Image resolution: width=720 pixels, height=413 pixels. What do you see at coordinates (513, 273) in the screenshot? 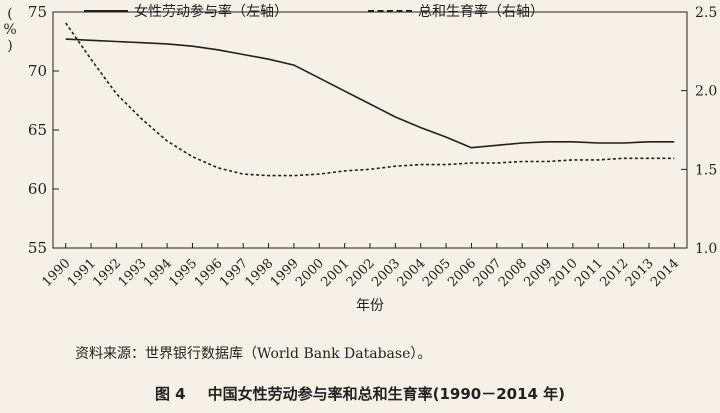
I see `x-tick-label: 2008` at bounding box center [513, 273].